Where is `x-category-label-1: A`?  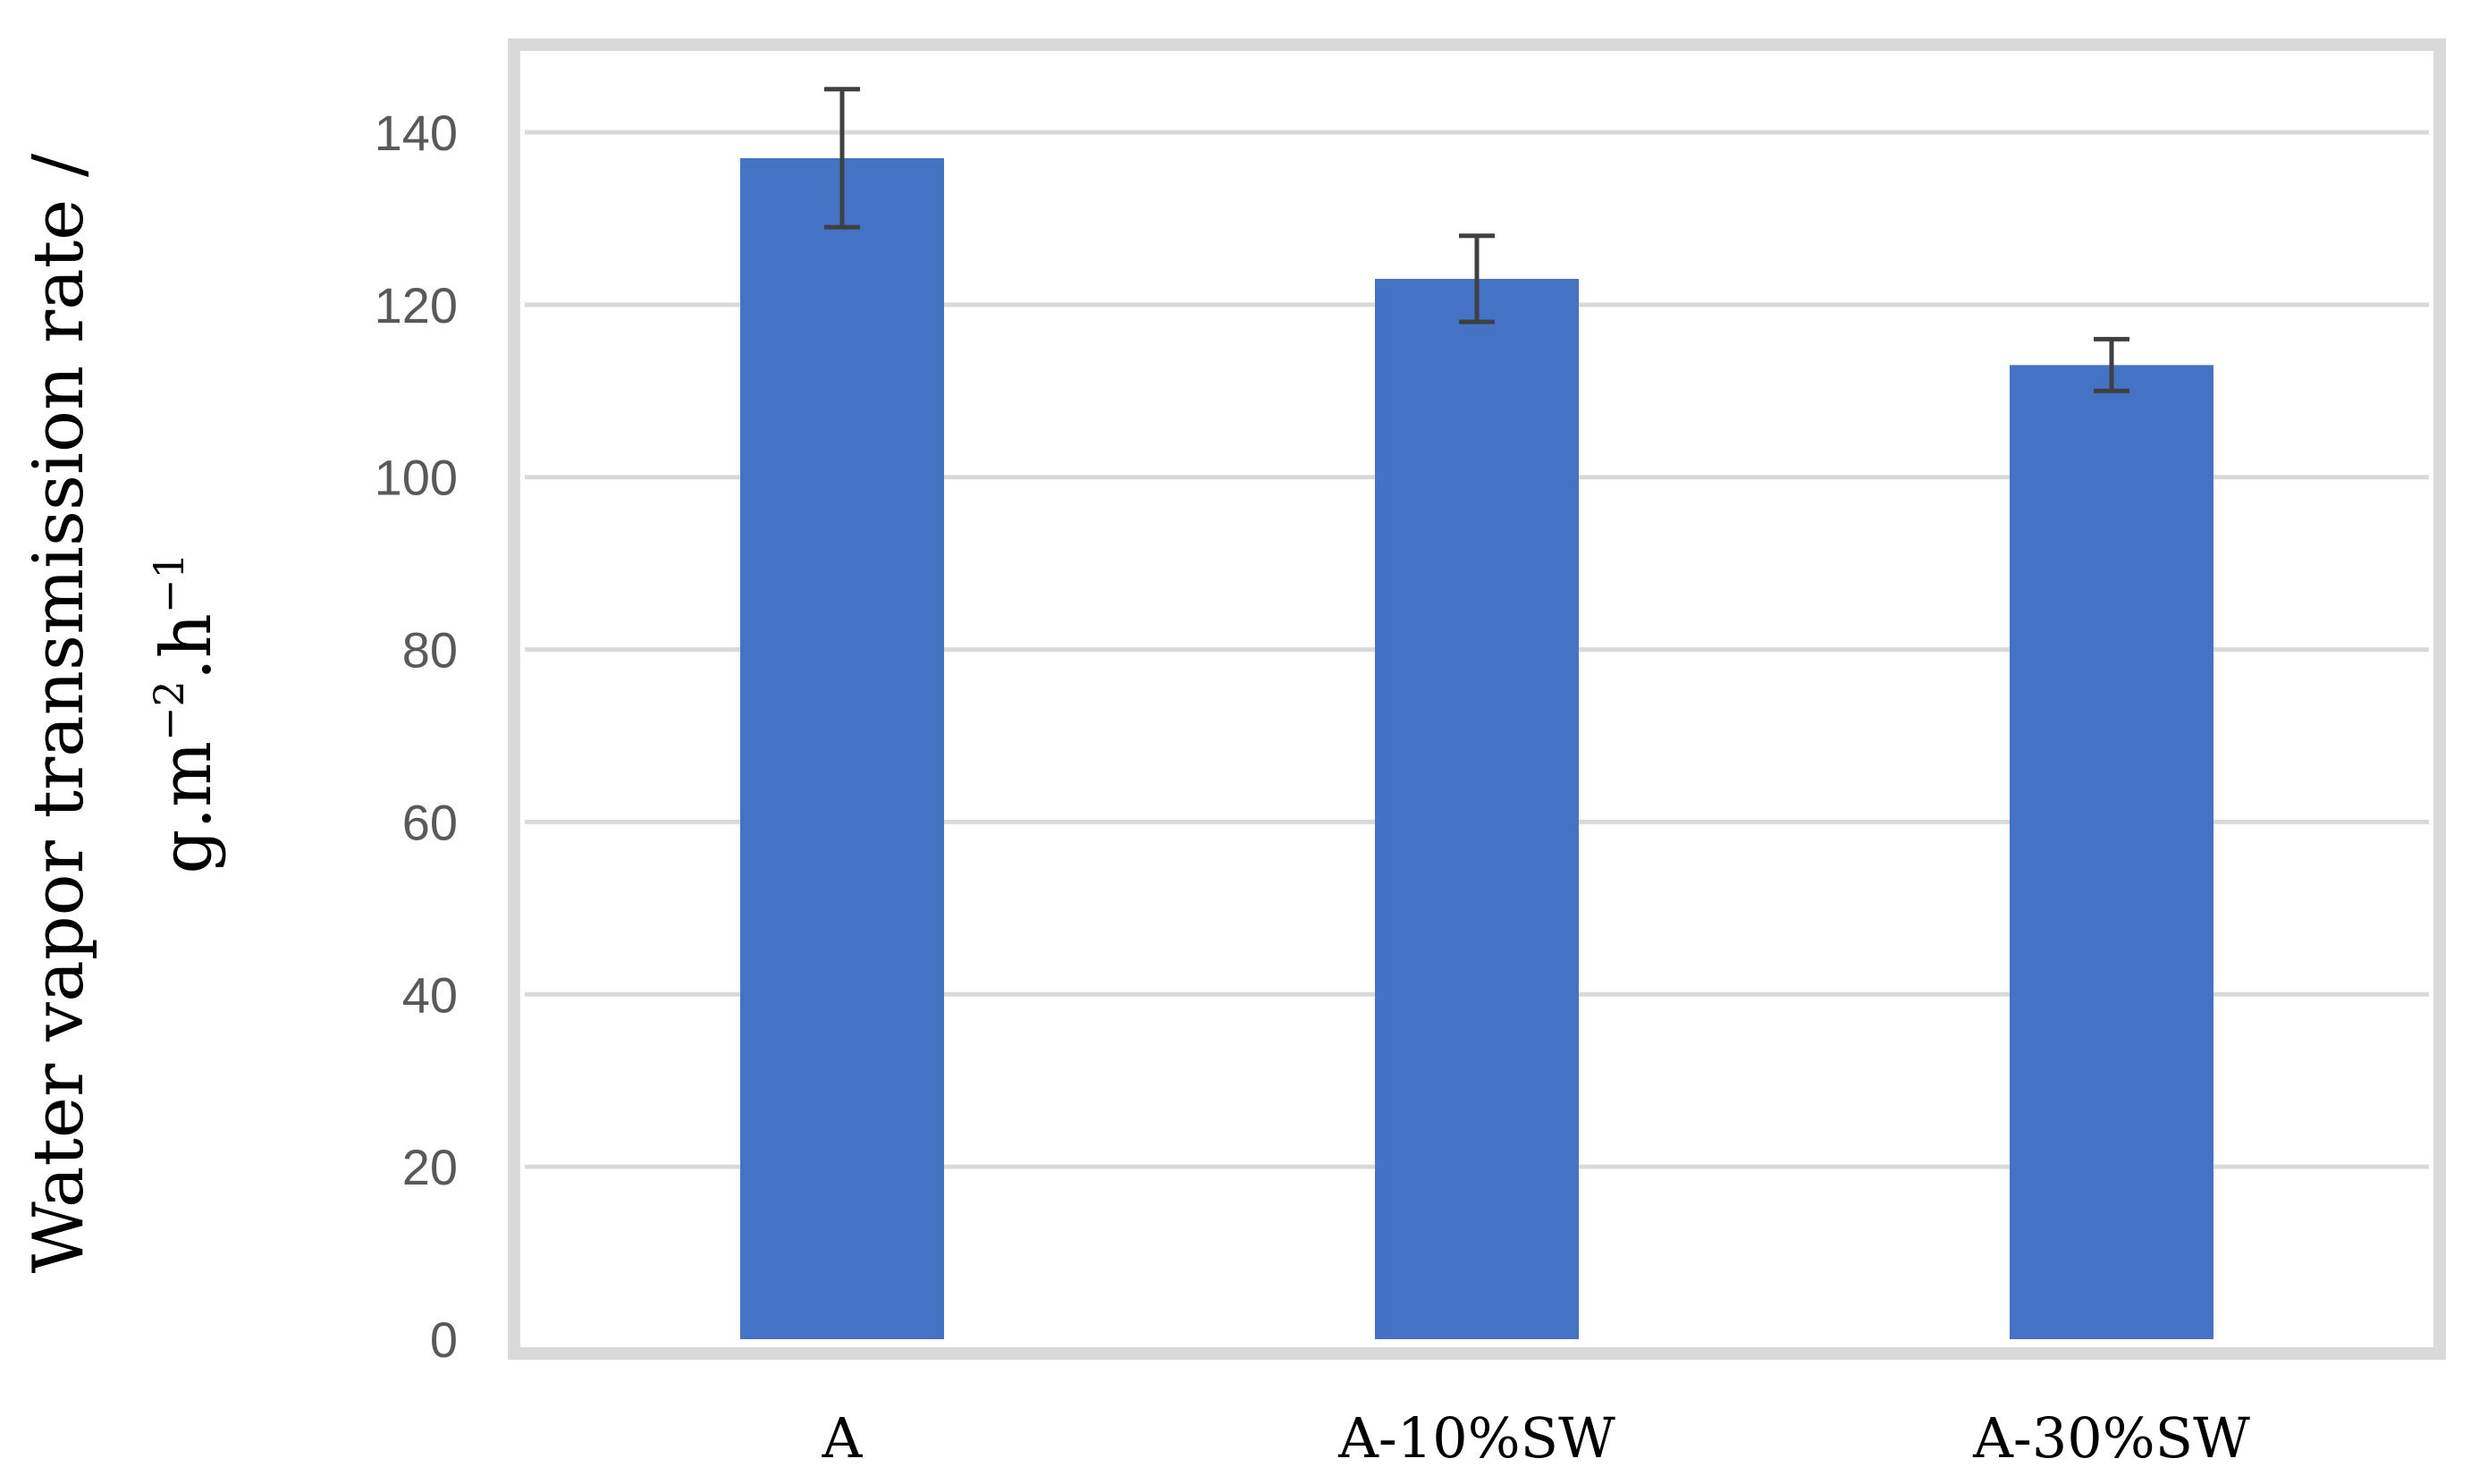 x-category-label-1: A is located at coordinates (843, 1438).